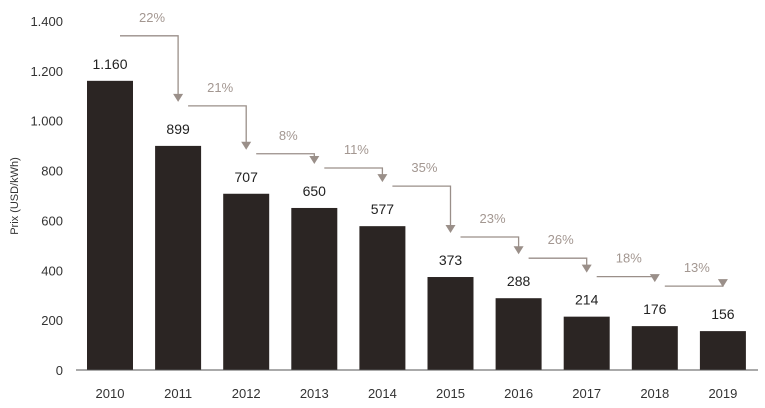 The width and height of the screenshot is (765, 408). Describe the element at coordinates (697, 267) in the screenshot. I see `percent-change-label: 13%` at that location.